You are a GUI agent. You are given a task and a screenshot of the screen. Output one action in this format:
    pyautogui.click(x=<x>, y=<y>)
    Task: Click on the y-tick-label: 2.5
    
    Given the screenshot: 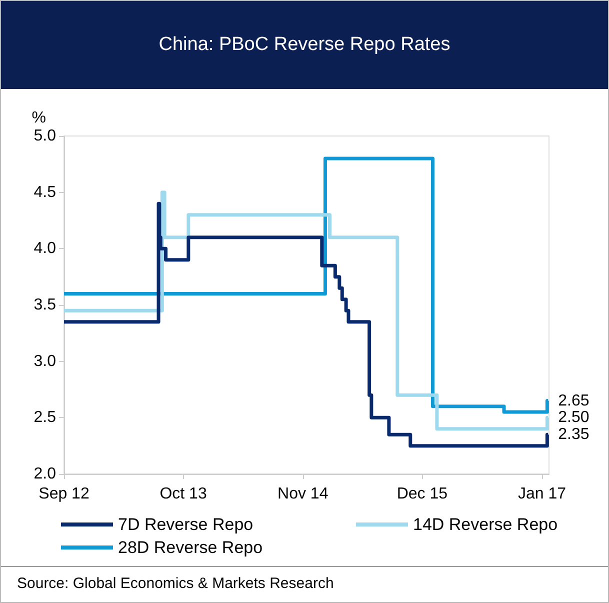 What is the action you would take?
    pyautogui.click(x=45, y=417)
    